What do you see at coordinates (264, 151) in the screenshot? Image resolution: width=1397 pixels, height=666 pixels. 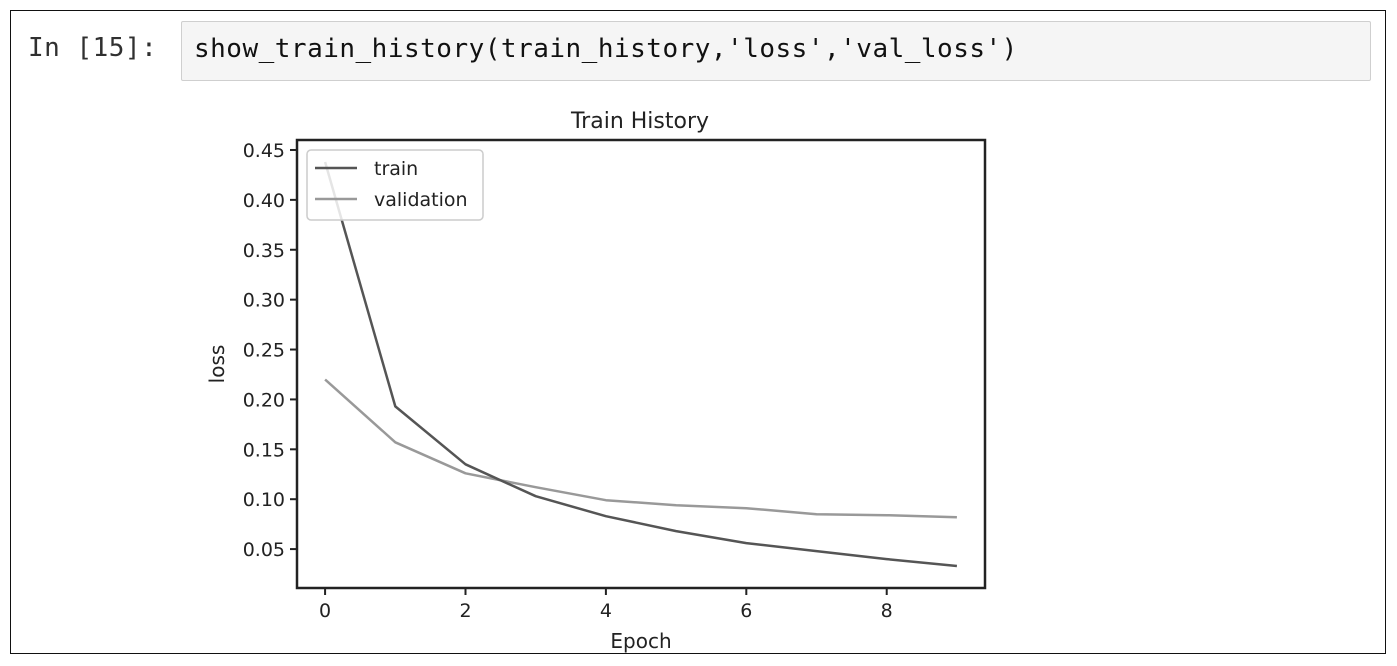 I see `y-tick-label: 0.45` at bounding box center [264, 151].